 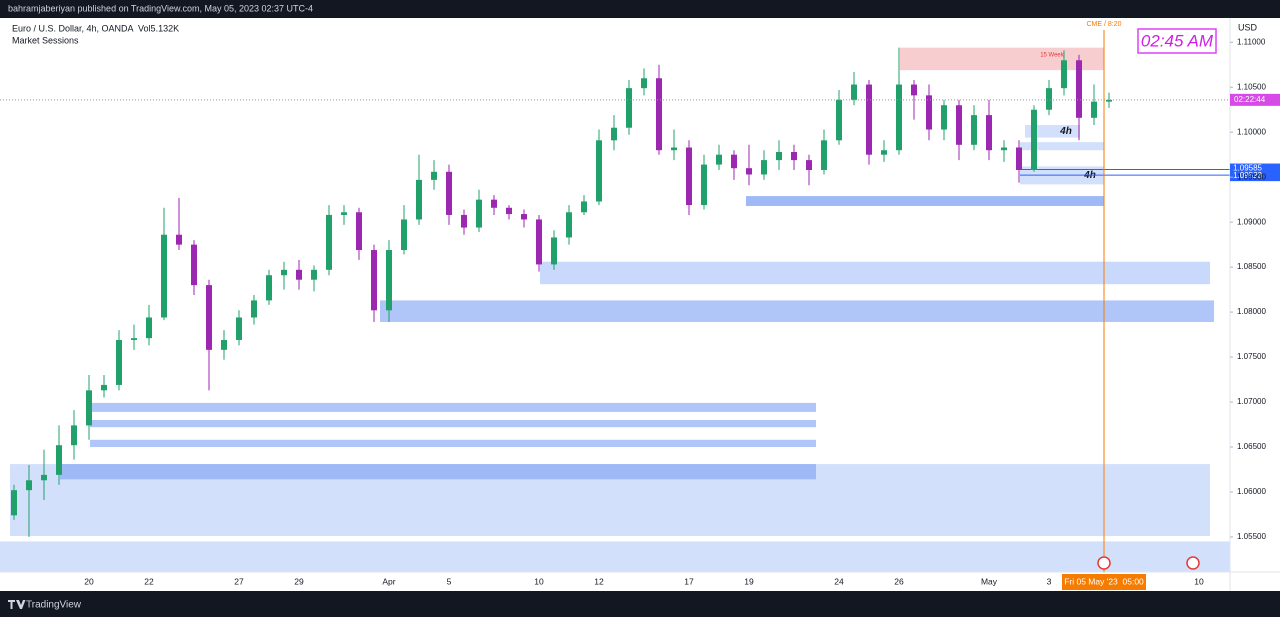 I want to click on footer-bar, so click(x=640, y=604).